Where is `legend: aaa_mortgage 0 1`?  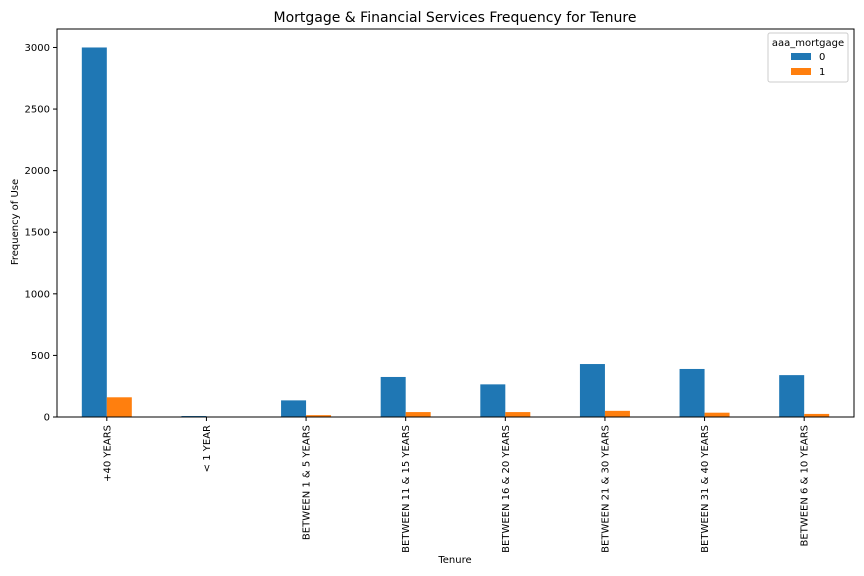 legend: aaa_mortgage 0 1 is located at coordinates (808, 57).